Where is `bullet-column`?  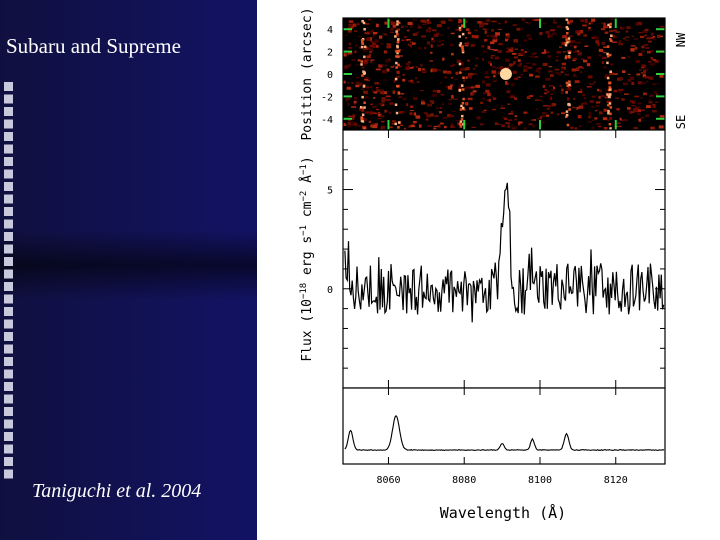 bullet-column is located at coordinates (8, 280).